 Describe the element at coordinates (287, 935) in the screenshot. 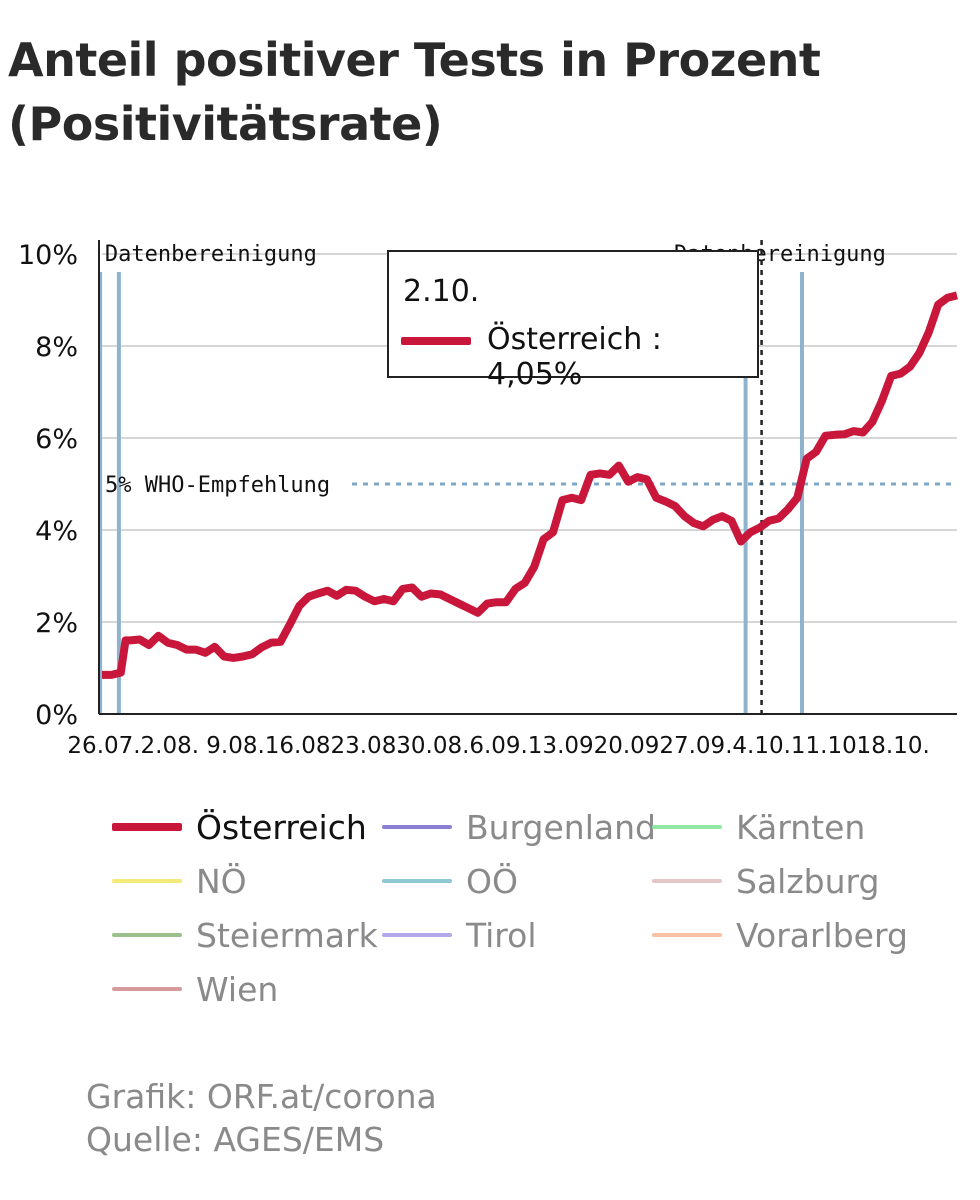

I see `legend-label: Steiermark` at that location.